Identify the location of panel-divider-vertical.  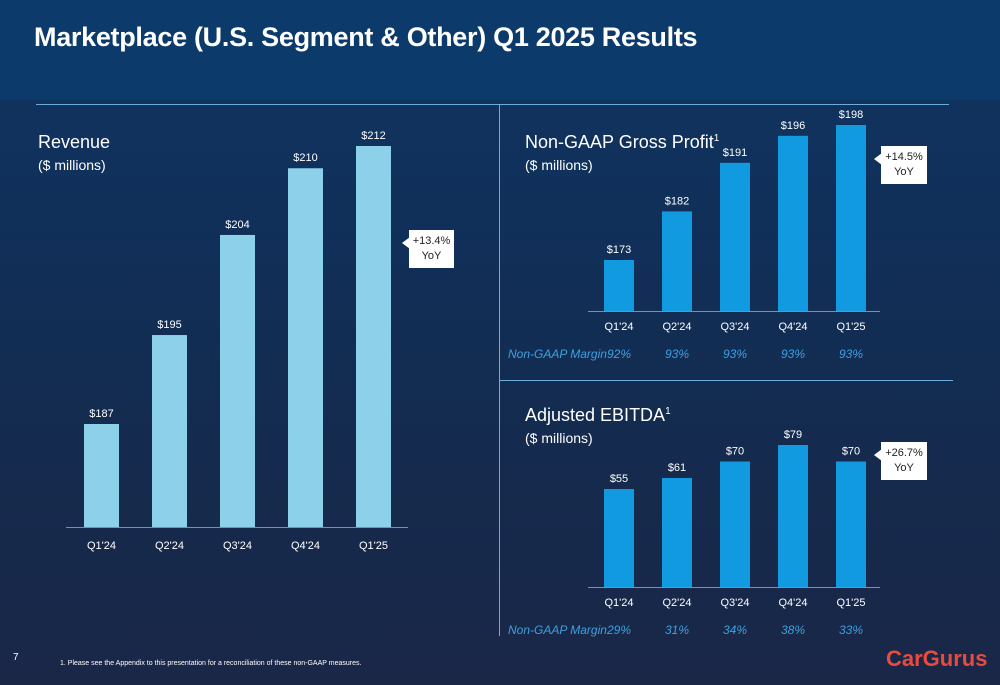
(499, 370).